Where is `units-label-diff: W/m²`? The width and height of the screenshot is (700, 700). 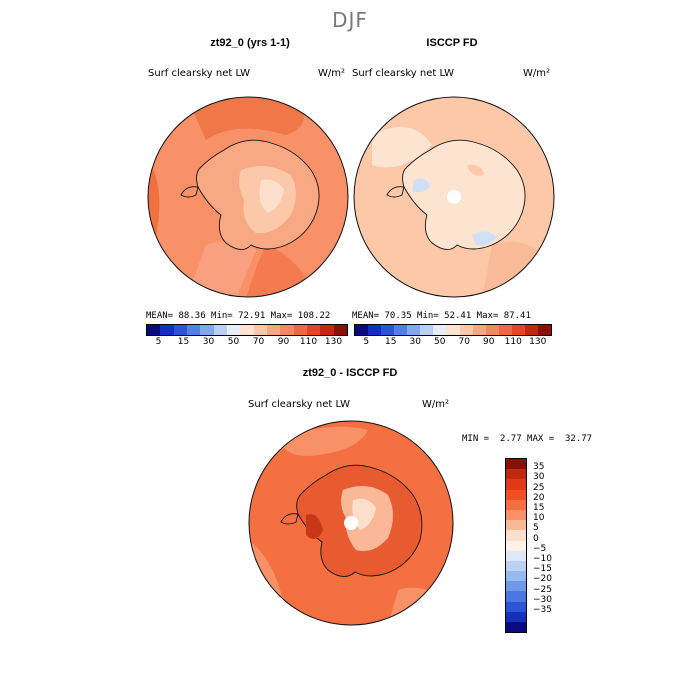
units-label-diff: W/m² is located at coordinates (436, 404).